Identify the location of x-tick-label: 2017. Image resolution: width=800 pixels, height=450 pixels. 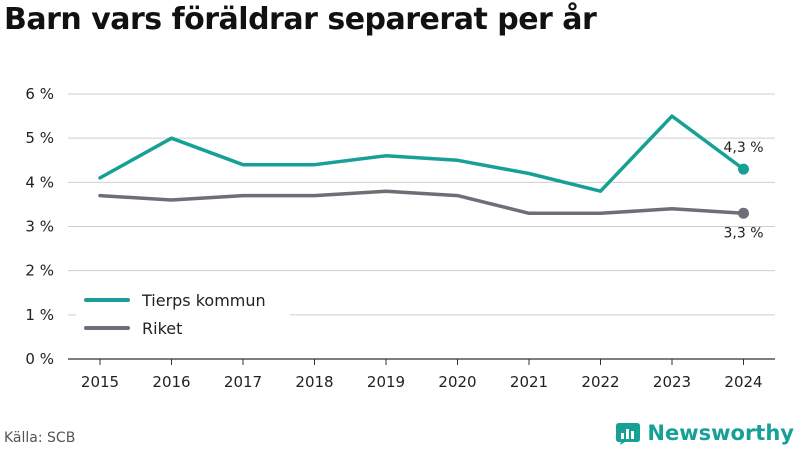
(243, 382).